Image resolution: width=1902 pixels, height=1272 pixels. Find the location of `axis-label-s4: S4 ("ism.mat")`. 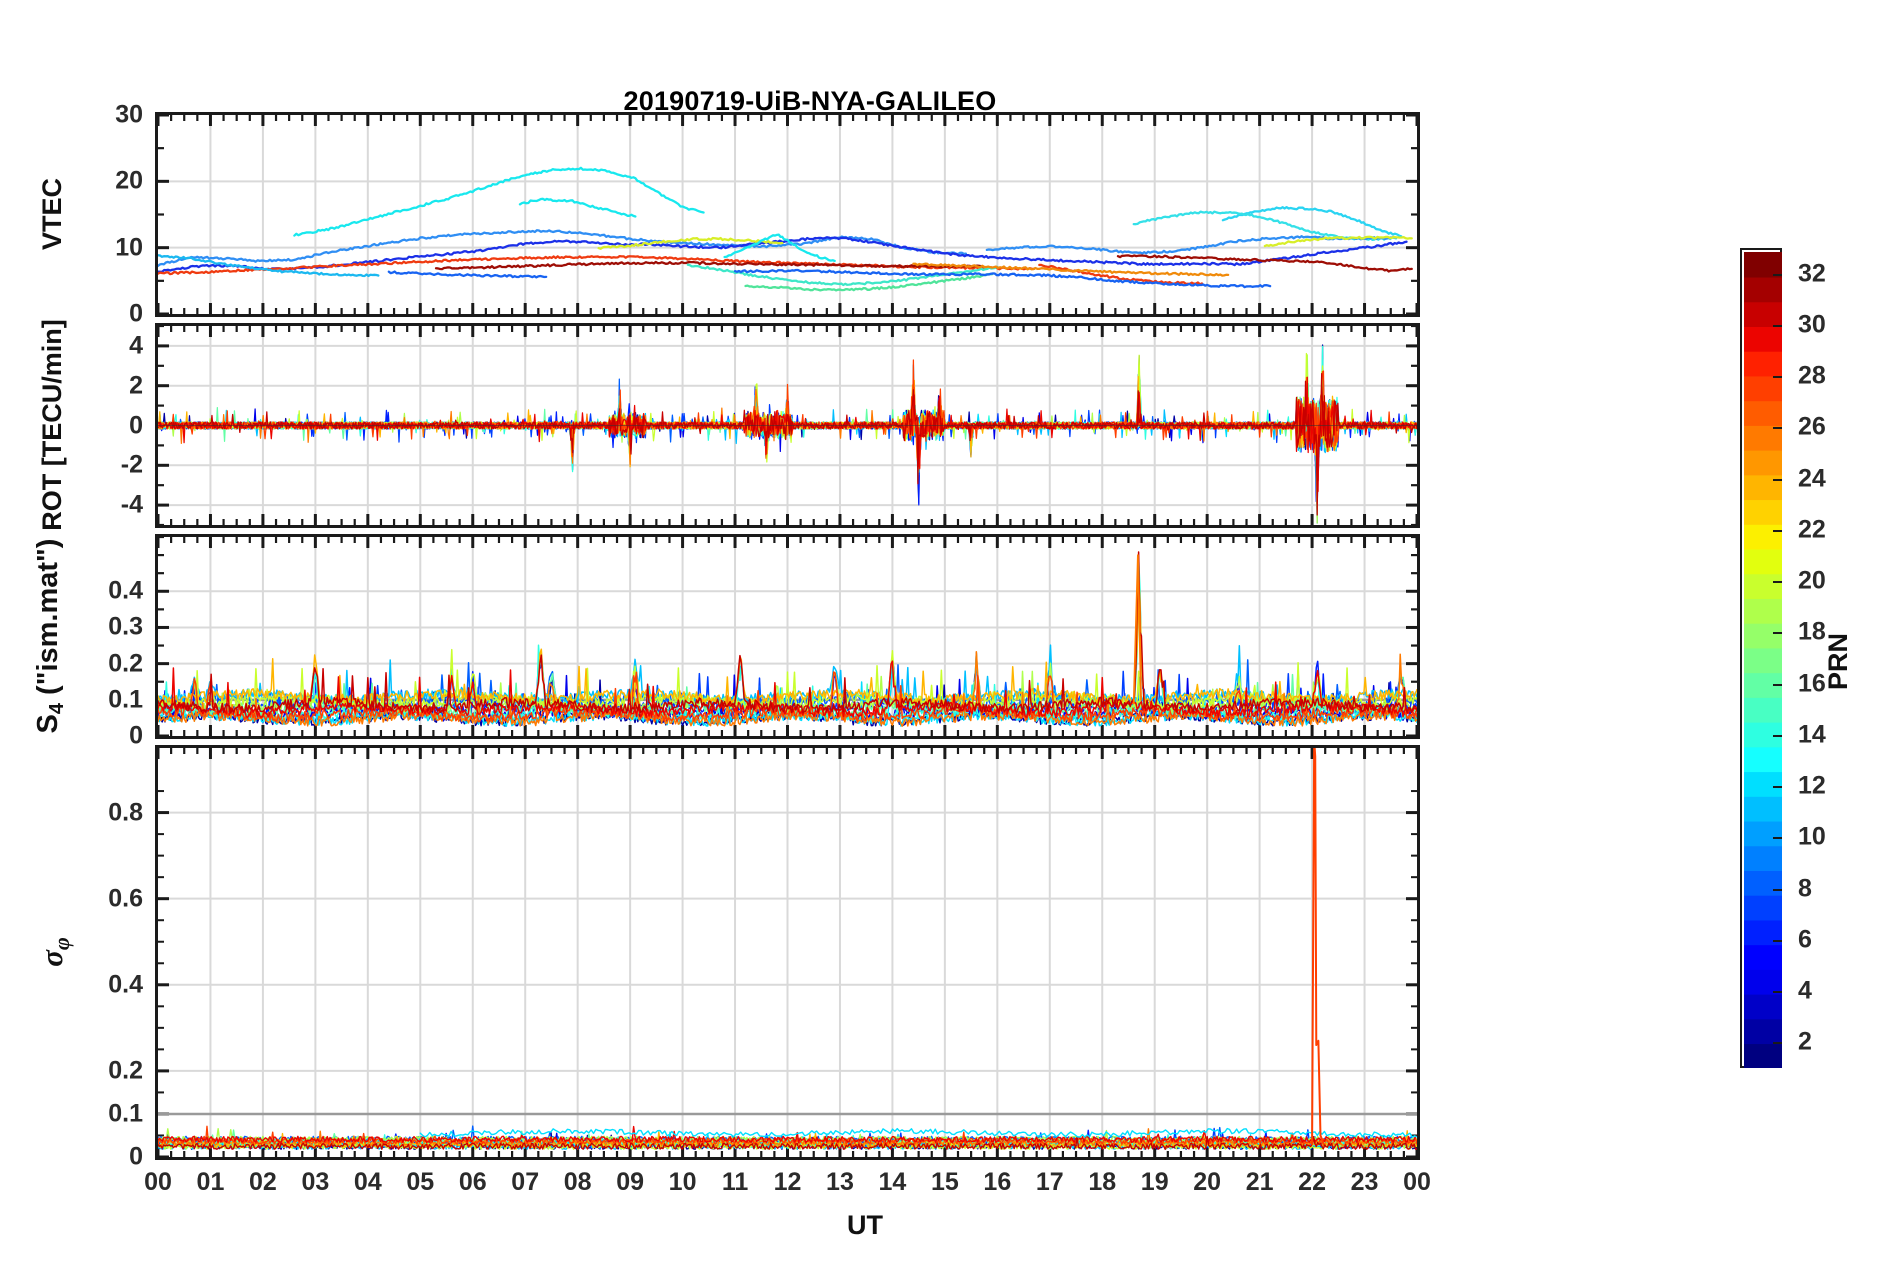

axis-label-s4: S4 ("ism.mat") is located at coordinates (49, 636).